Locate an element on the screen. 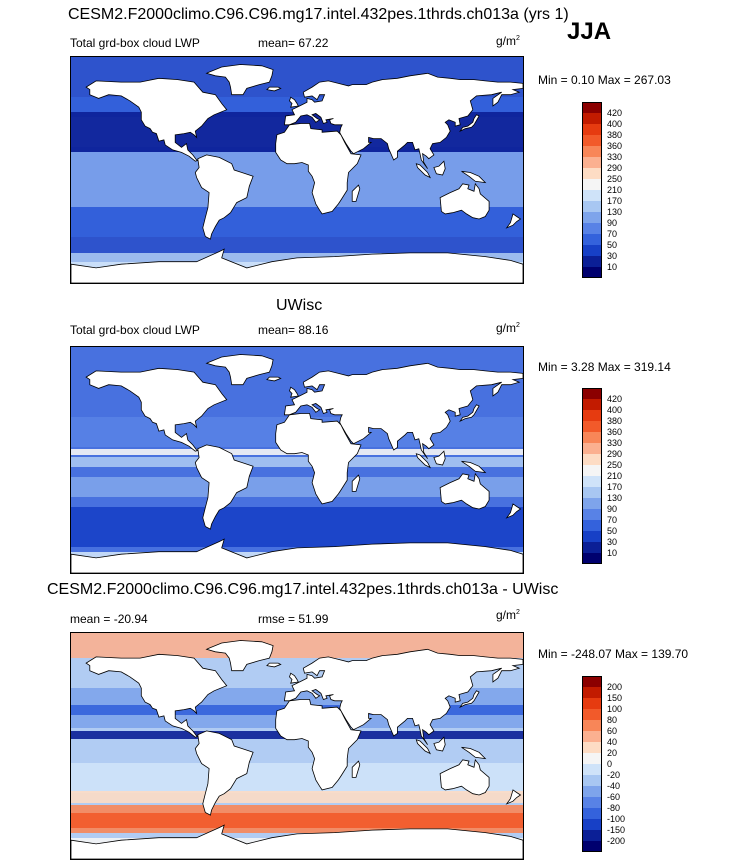 This screenshot has width=732, height=865. panel1-colorbar-tick-label: 420 is located at coordinates (615, 113).